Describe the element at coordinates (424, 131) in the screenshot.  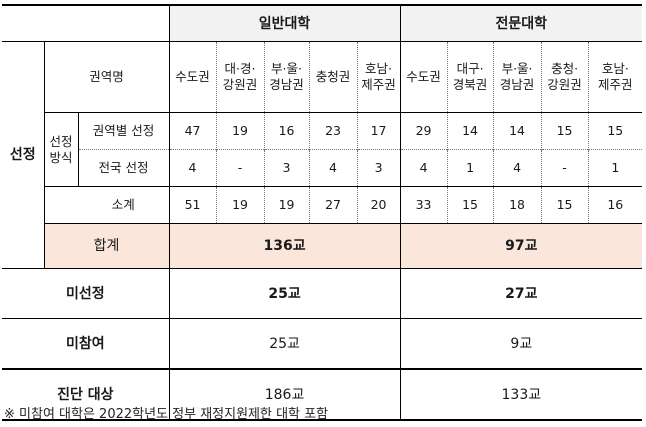
I see `cell: 29` at that location.